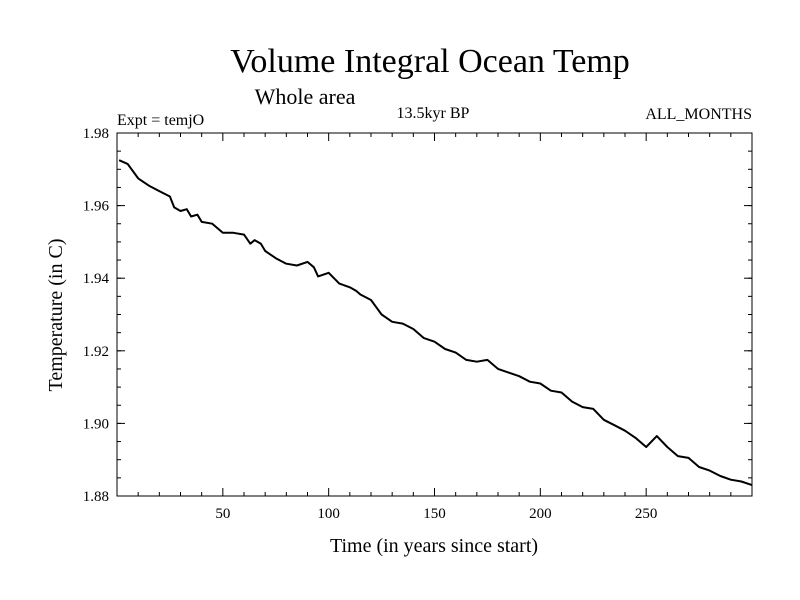 This screenshot has height=600, width=800. Describe the element at coordinates (96, 207) in the screenshot. I see `y-tick-label: 1.96` at that location.